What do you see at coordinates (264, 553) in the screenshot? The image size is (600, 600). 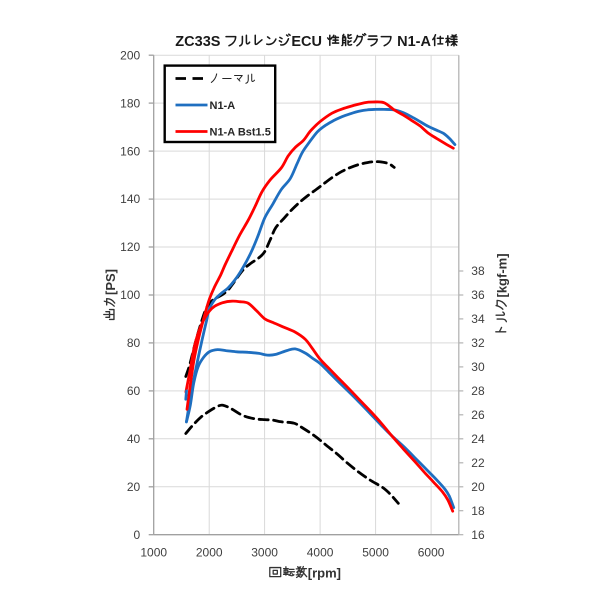 I see `svg-text: 3000` at bounding box center [264, 553].